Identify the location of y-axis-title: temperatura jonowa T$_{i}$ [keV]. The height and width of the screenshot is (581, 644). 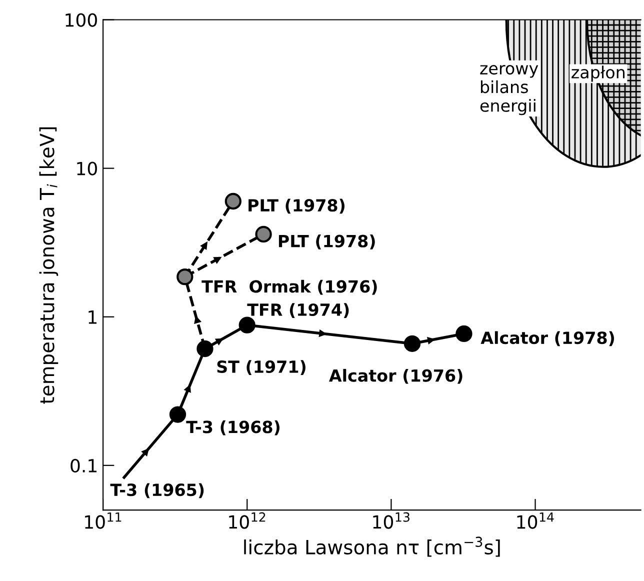
(48, 265).